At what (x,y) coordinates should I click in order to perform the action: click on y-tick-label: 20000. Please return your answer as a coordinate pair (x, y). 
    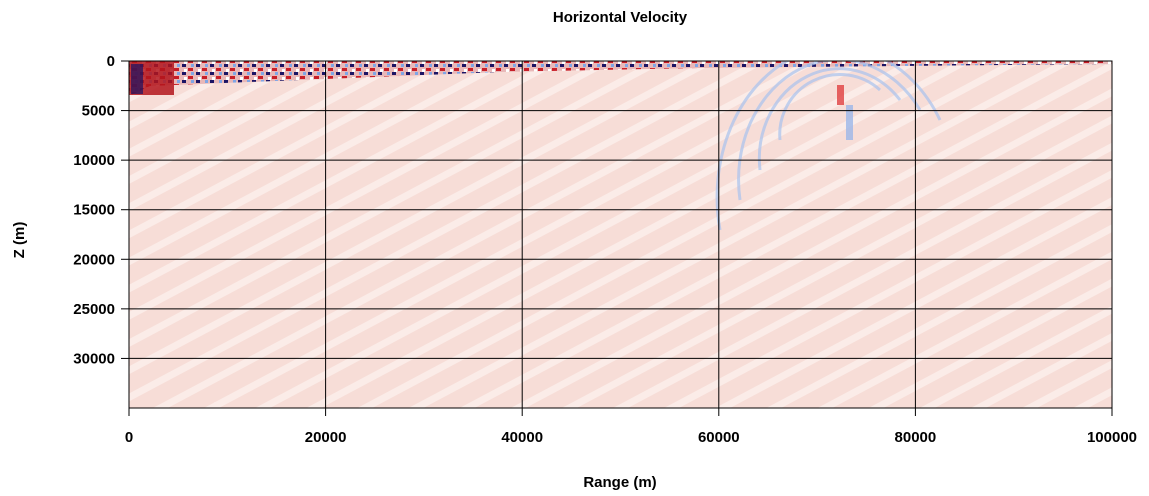
    Looking at the image, I should click on (94, 259).